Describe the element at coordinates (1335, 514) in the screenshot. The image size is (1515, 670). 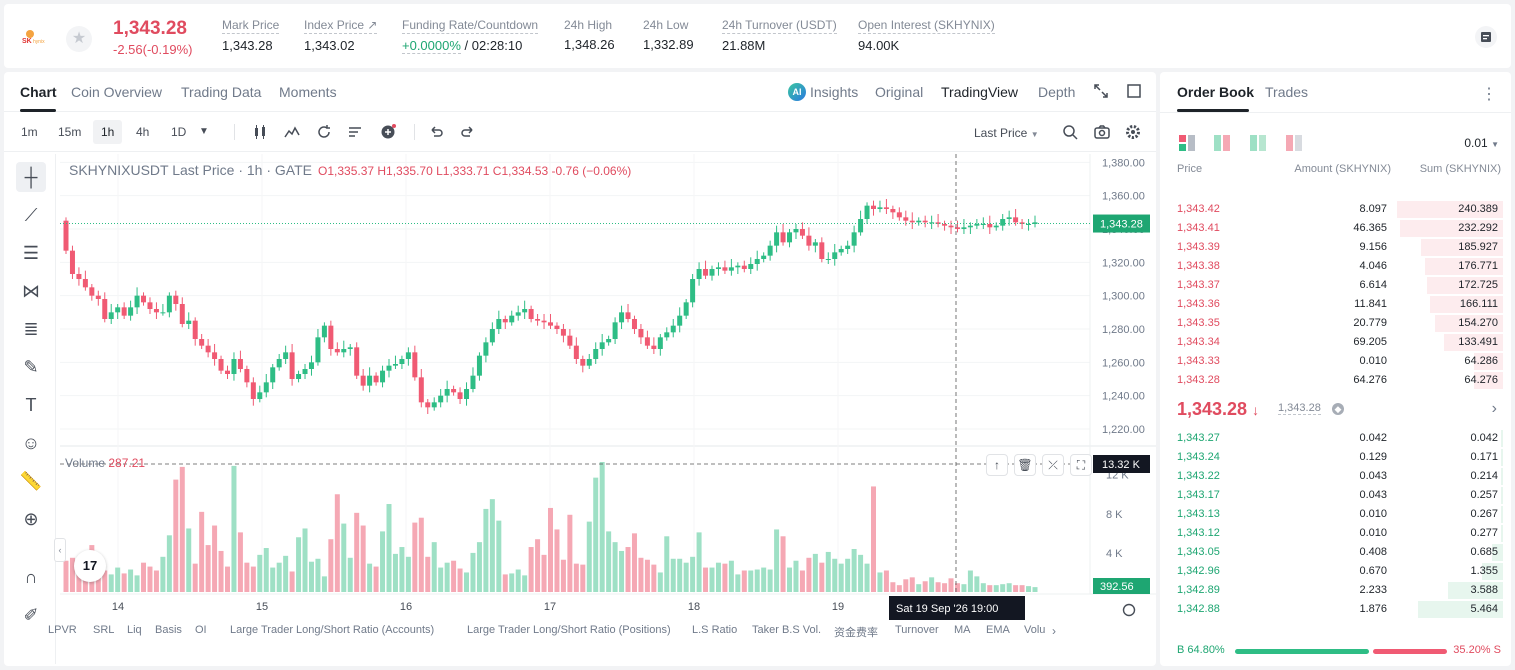
I see `bid-row: 1,343.13 0.010 0.267` at that location.